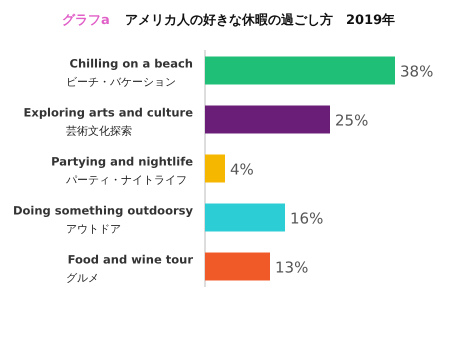 The image size is (453, 337). What do you see at coordinates (122, 170) in the screenshot?
I see `y-tick-label: Partying and nightlife パーティ・ナイトライフ` at bounding box center [122, 170].